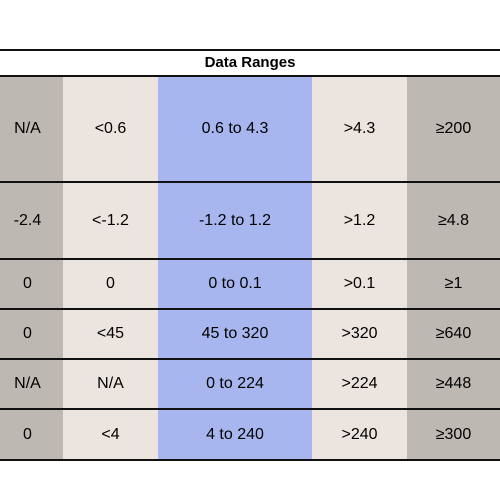 The height and width of the screenshot is (500, 500). What do you see at coordinates (235, 284) in the screenshot?
I see `table-cell: 0 to 0.1` at bounding box center [235, 284].